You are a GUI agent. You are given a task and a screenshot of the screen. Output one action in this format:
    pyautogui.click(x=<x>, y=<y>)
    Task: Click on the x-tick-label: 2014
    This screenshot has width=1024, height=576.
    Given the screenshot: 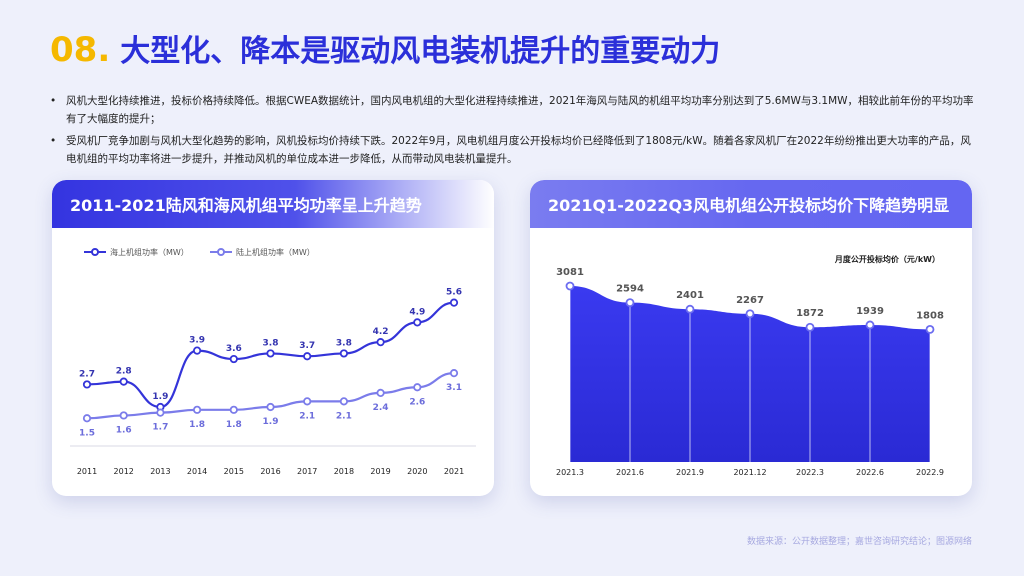 What is the action you would take?
    pyautogui.click(x=197, y=471)
    